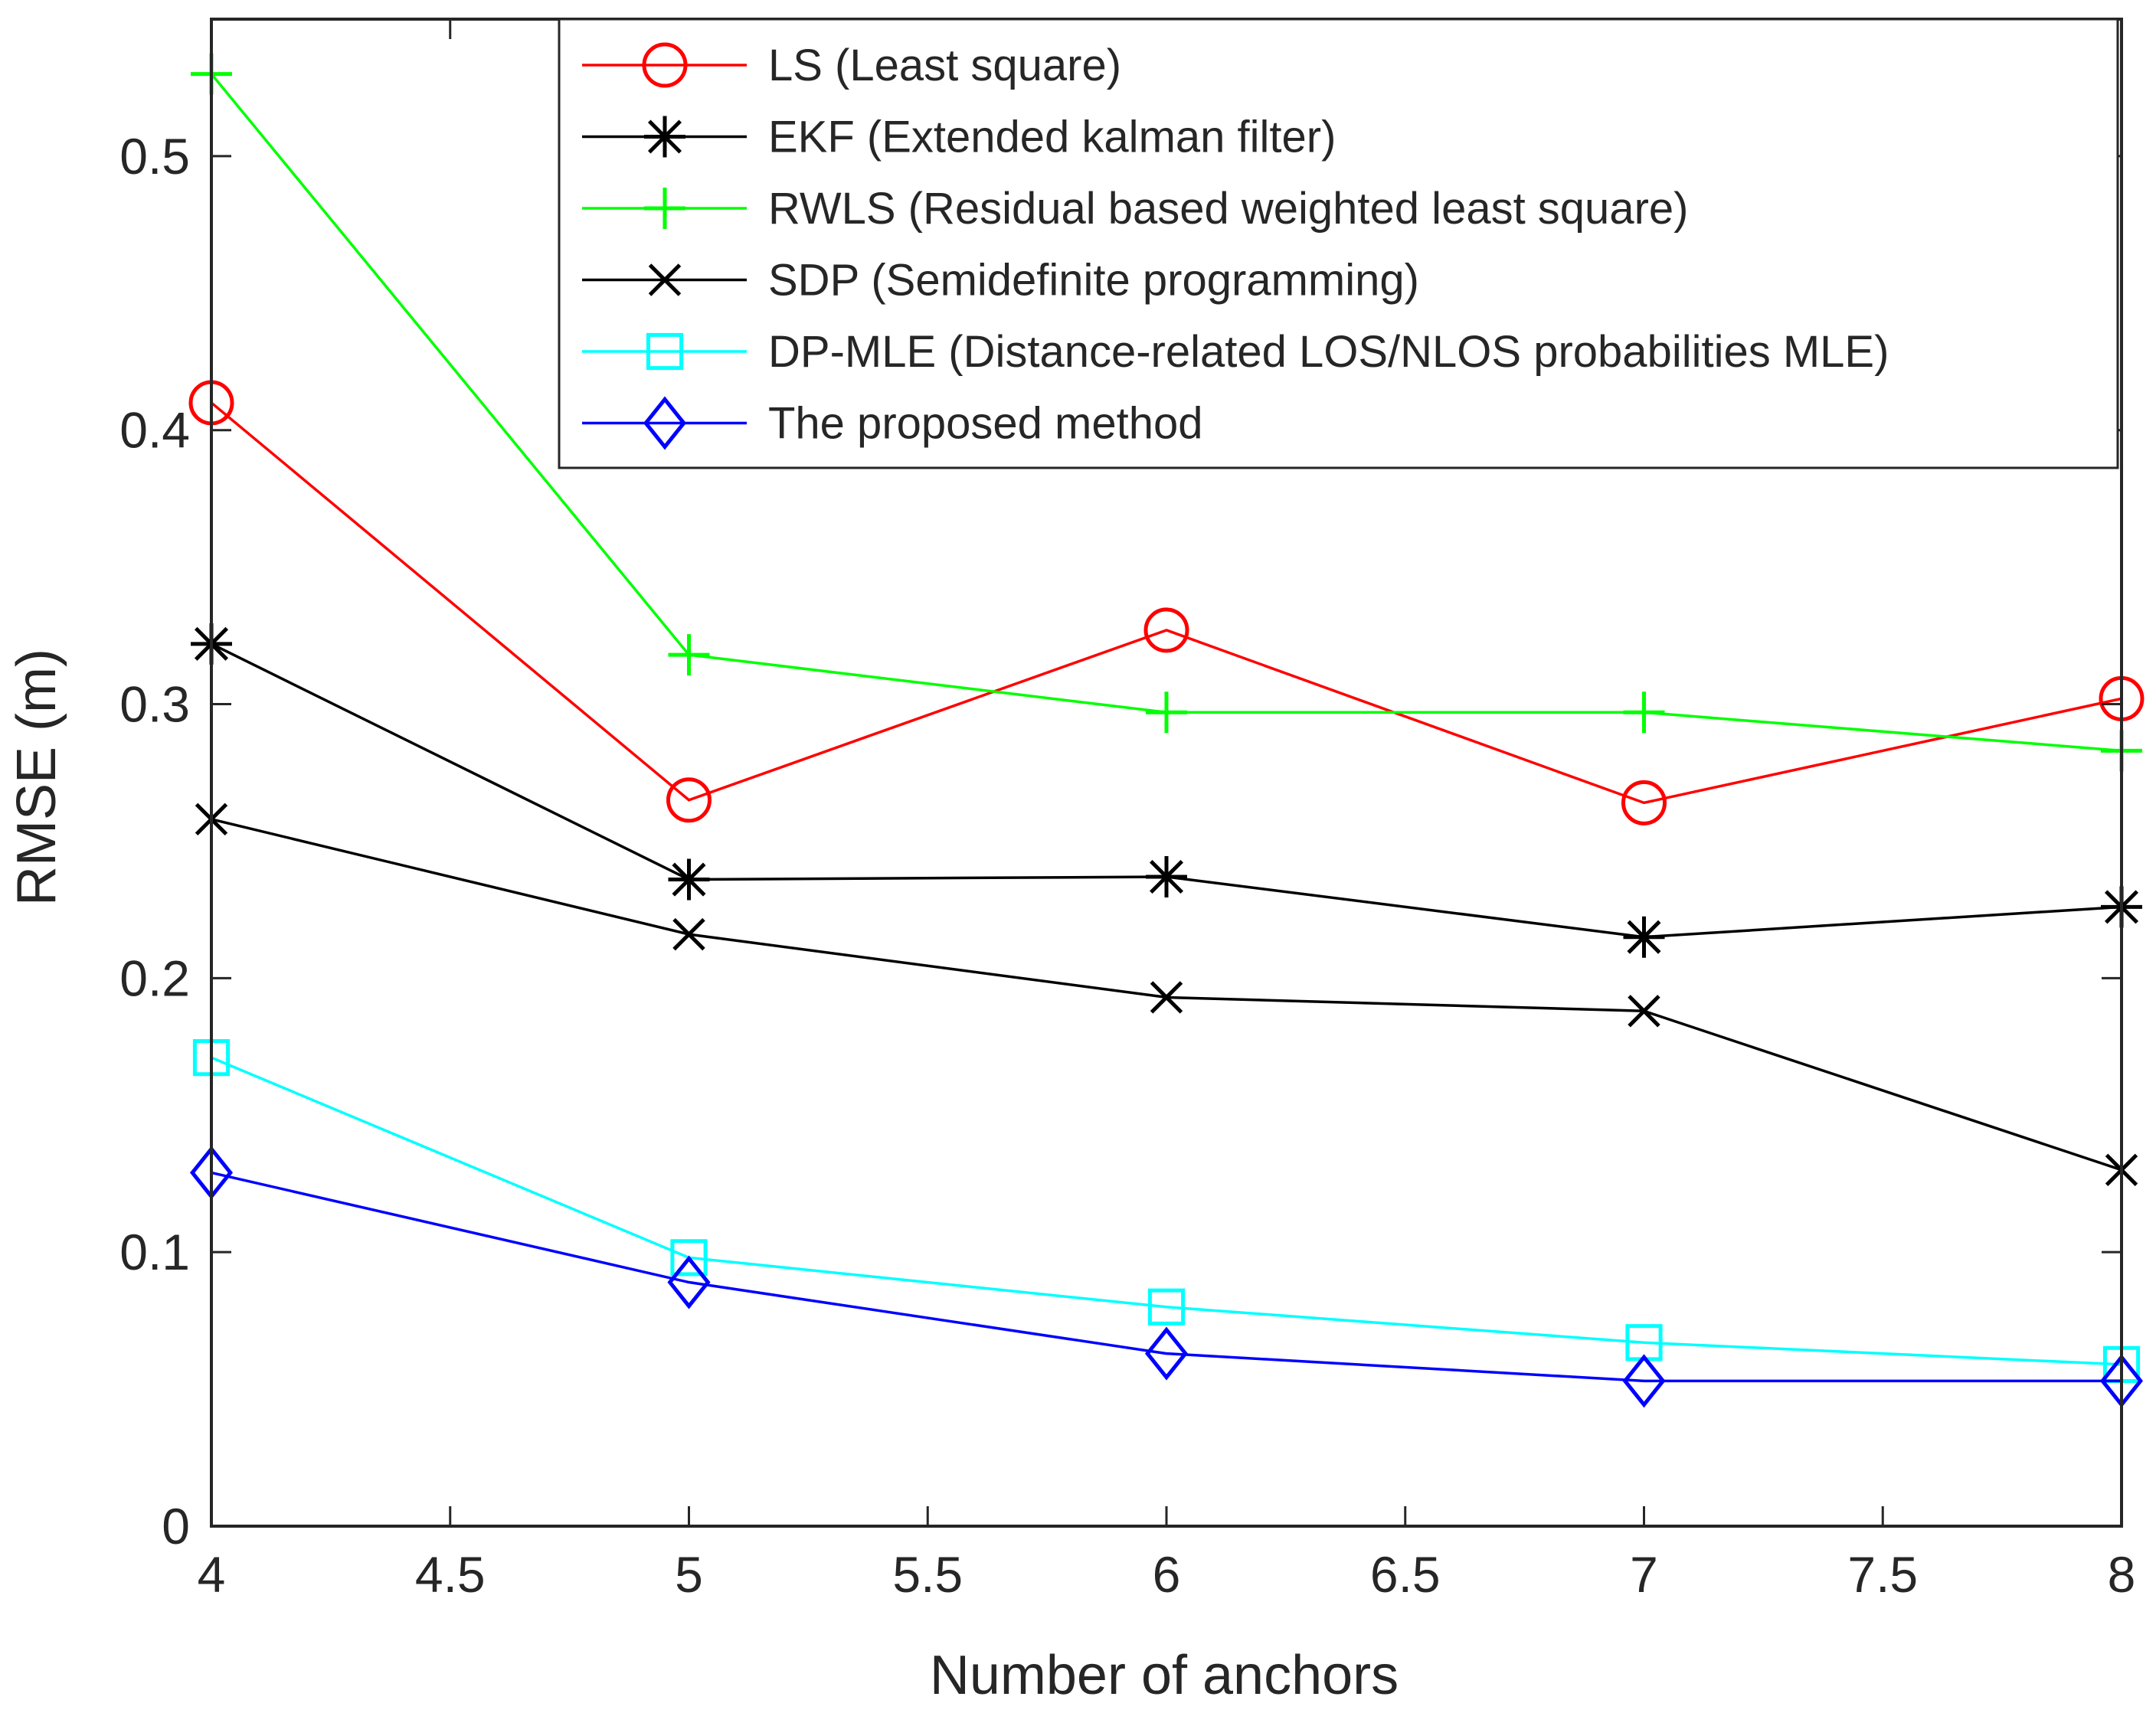  Describe the element at coordinates (37, 777) in the screenshot. I see `y-axis-label: RMSE (m)` at that location.